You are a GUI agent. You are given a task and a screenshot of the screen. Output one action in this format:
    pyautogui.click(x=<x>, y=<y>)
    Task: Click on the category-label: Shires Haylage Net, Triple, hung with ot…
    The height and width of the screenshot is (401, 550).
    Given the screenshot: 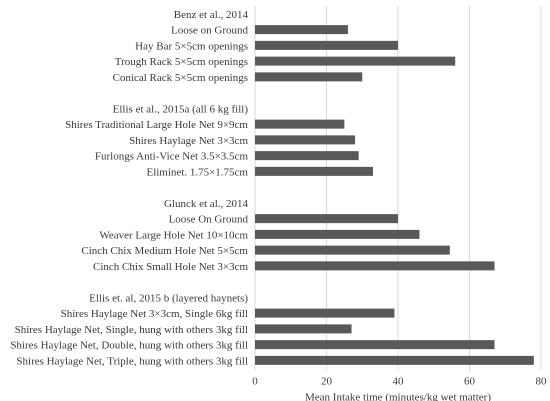 What is the action you would take?
    pyautogui.click(x=132, y=361)
    